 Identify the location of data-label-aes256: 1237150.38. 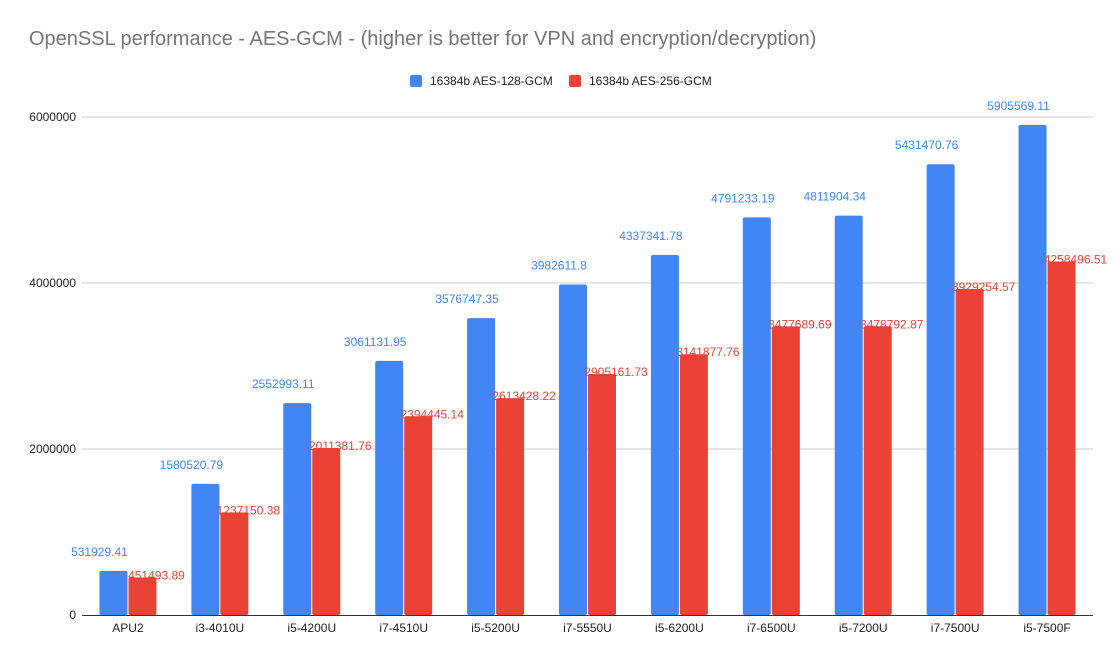
(249, 510).